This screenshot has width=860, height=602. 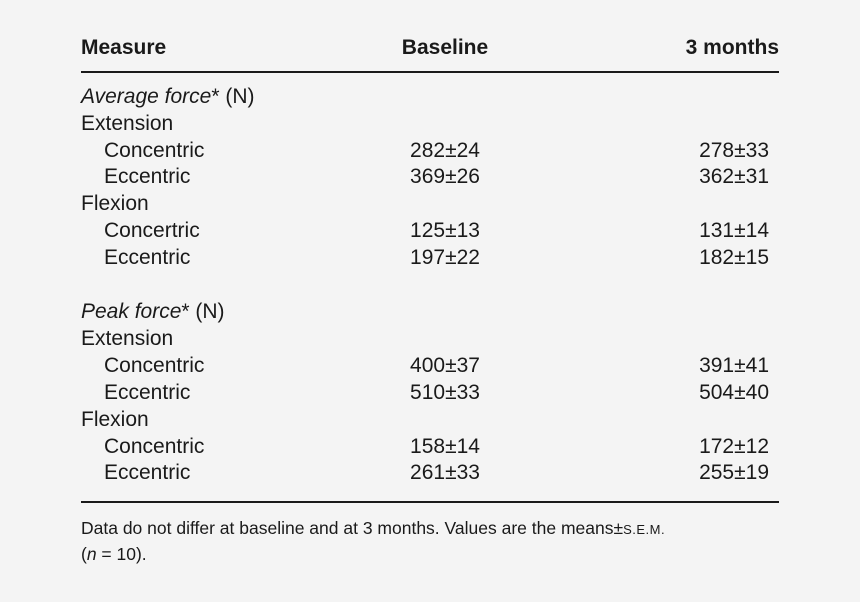 What do you see at coordinates (152, 230) in the screenshot?
I see `row-label: Concertric` at bounding box center [152, 230].